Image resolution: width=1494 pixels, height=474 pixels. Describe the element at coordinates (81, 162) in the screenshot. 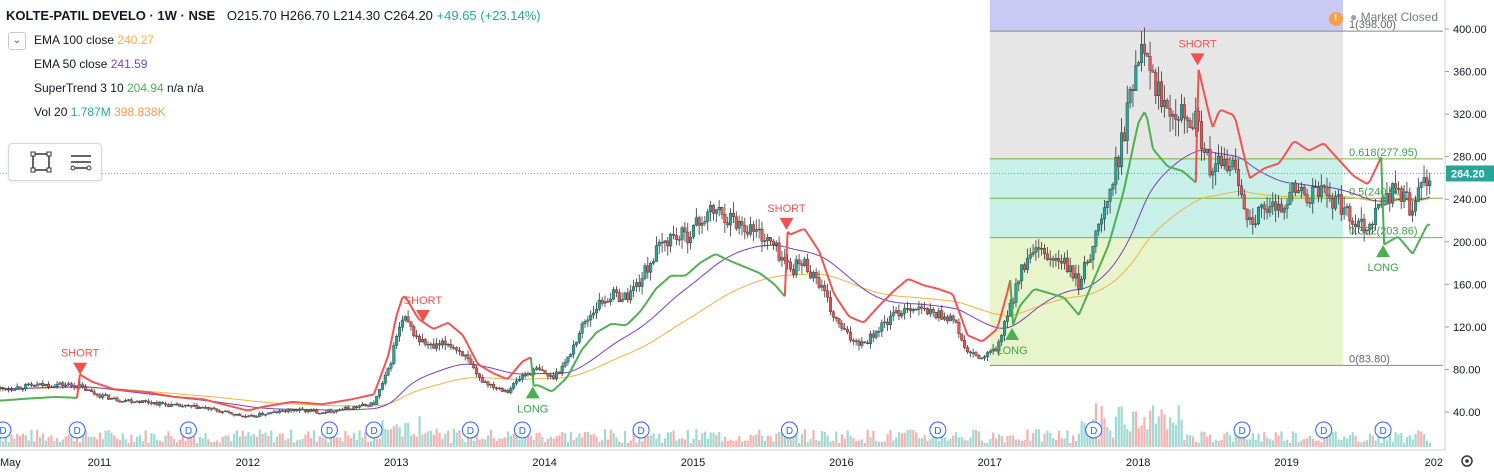

I see `settings-lines-icon` at that location.